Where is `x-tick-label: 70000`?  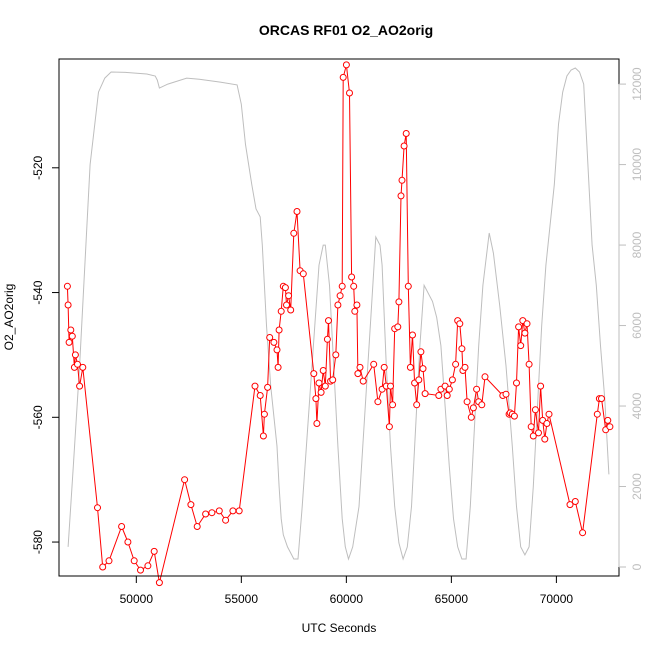 x-tick-label: 70000 is located at coordinates (557, 599).